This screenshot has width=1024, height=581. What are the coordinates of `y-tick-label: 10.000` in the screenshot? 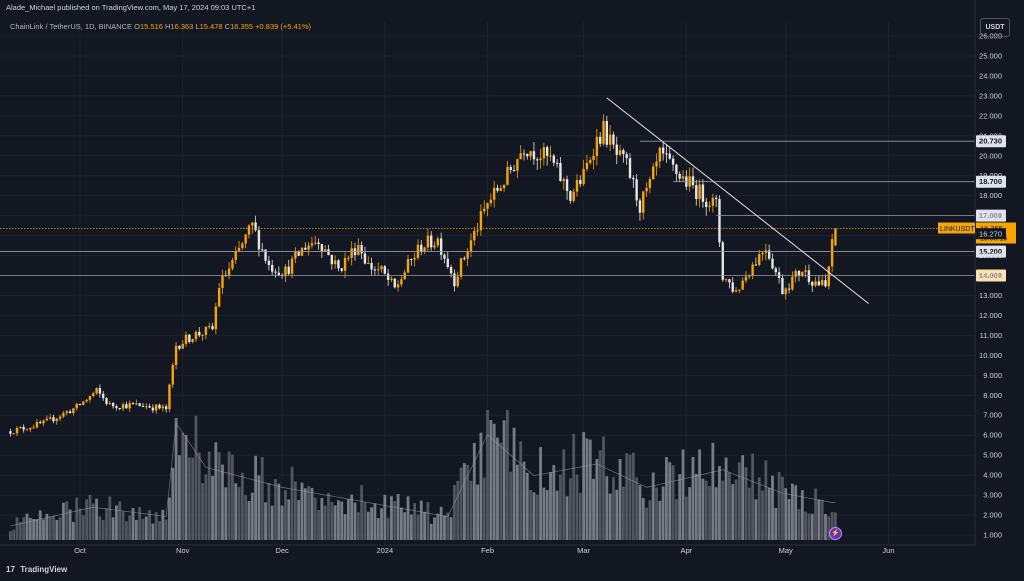 It's located at (990, 355).